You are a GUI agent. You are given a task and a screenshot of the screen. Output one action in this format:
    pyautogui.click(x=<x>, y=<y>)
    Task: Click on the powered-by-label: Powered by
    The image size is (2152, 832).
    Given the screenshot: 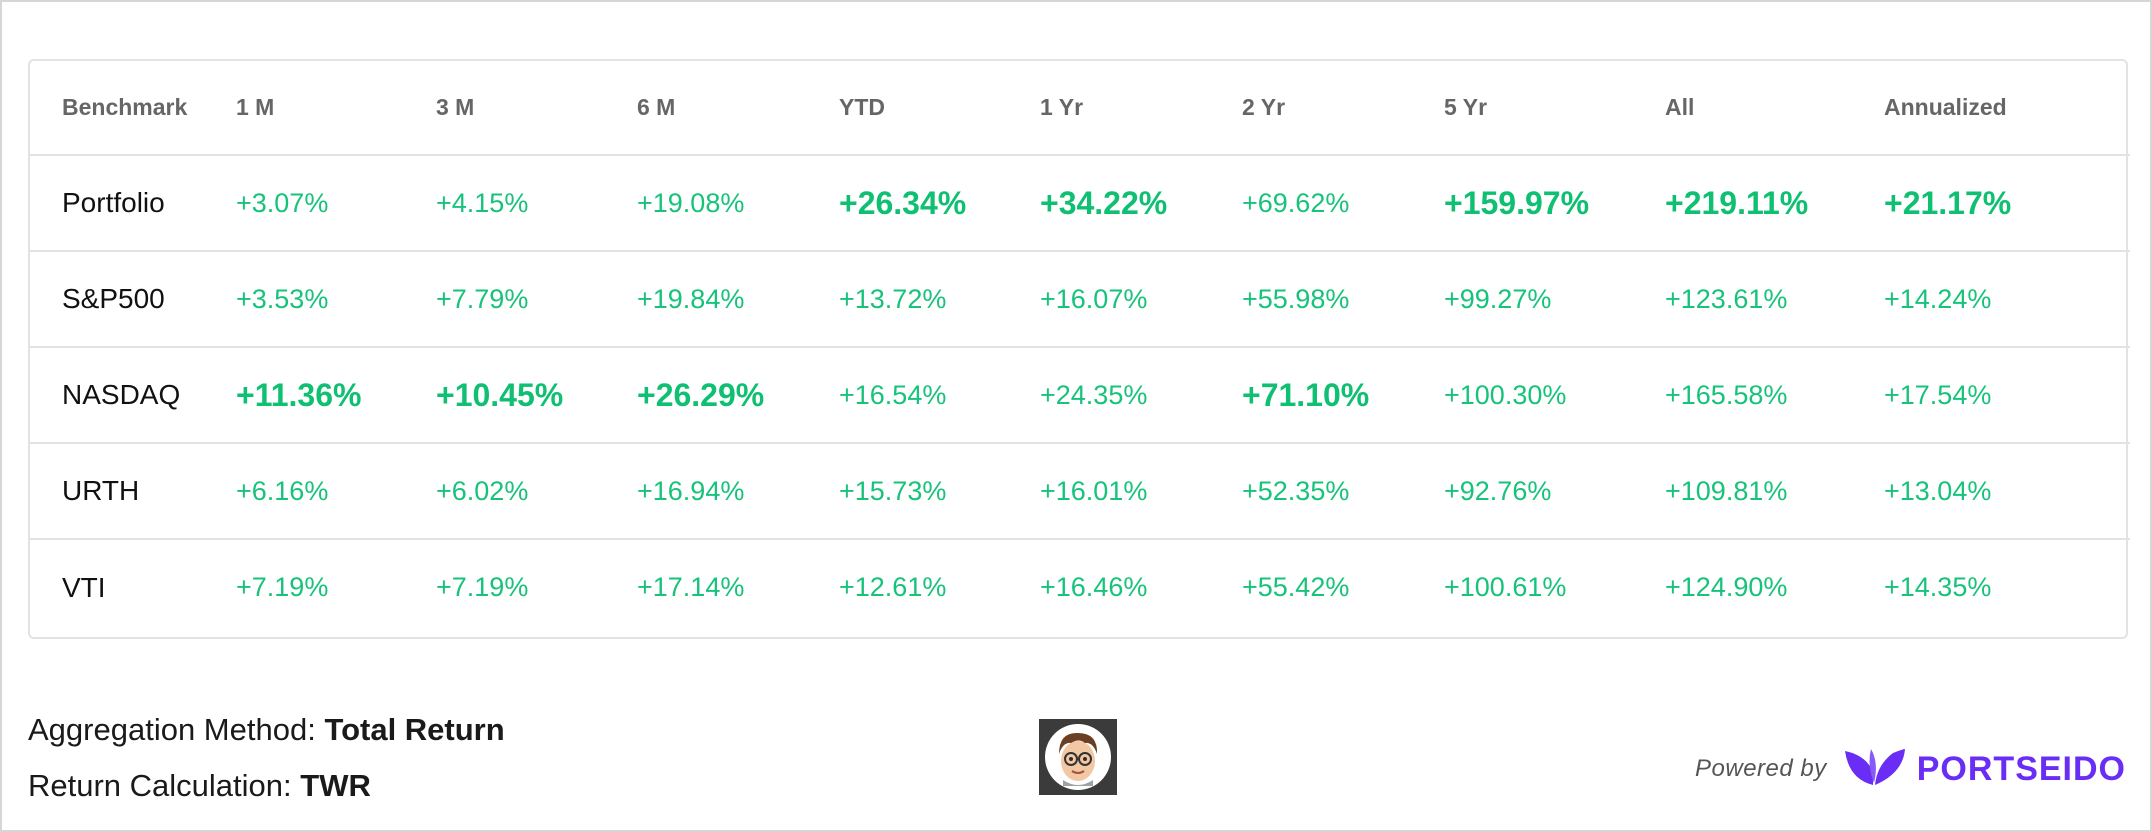 What is the action you would take?
    pyautogui.click(x=1761, y=768)
    